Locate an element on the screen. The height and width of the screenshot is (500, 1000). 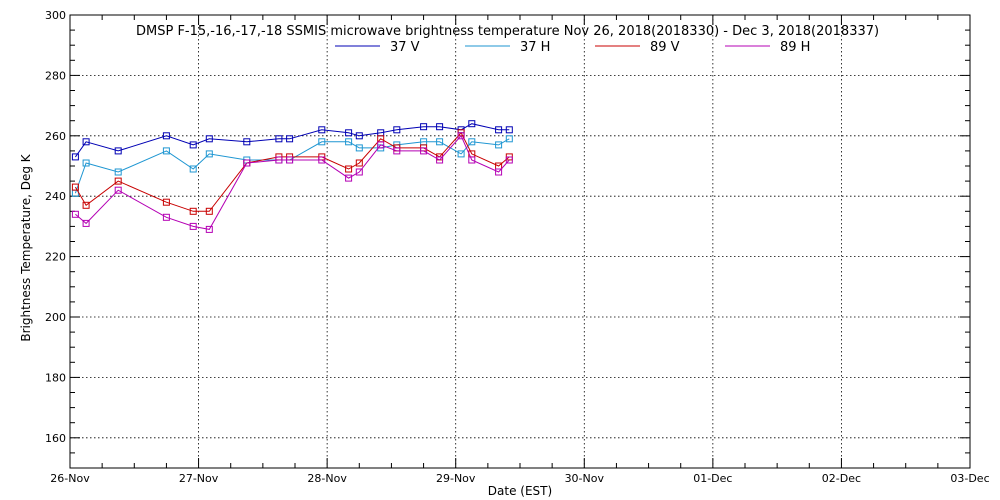
x-tick-label: 27-Nov is located at coordinates (199, 478).